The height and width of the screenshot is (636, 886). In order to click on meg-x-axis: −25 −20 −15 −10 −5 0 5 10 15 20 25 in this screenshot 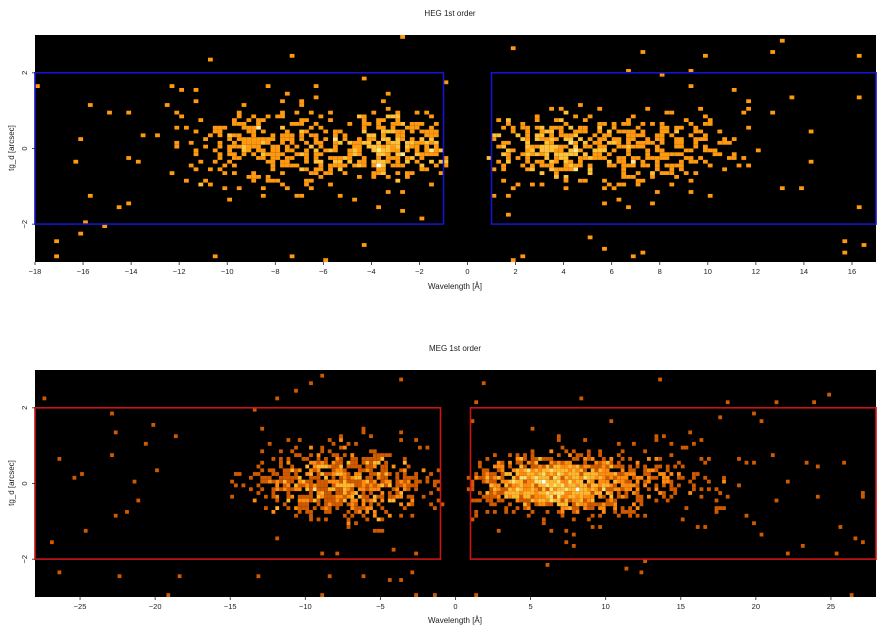, I will do `click(454, 604)`.